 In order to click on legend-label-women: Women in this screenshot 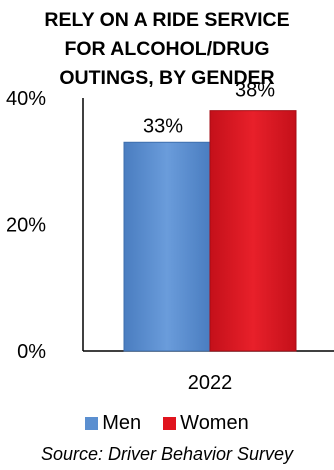, I will do `click(214, 423)`.